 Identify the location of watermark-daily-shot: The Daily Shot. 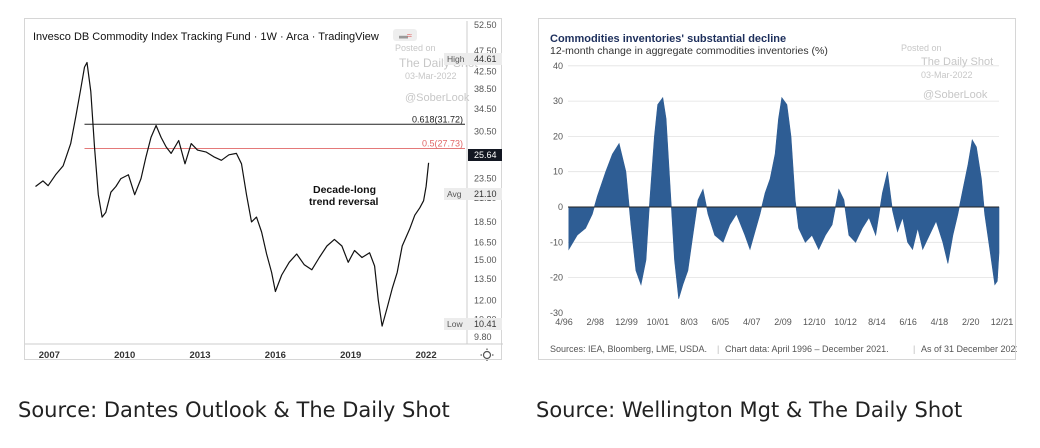
(957, 62).